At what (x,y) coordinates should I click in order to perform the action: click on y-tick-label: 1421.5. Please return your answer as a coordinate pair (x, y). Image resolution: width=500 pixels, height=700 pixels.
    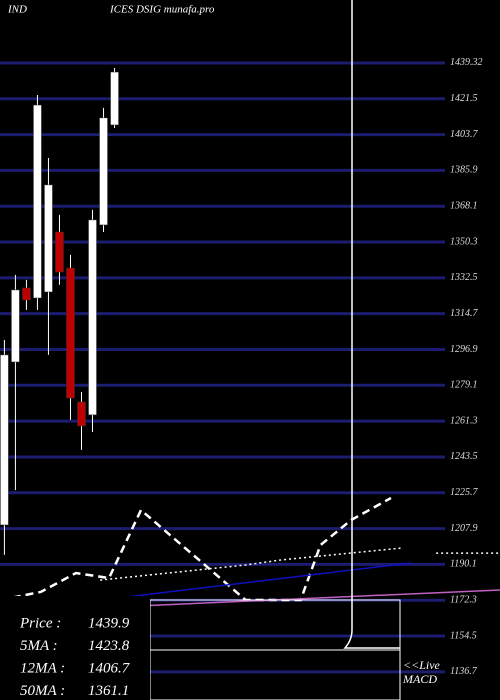
    Looking at the image, I should click on (464, 98).